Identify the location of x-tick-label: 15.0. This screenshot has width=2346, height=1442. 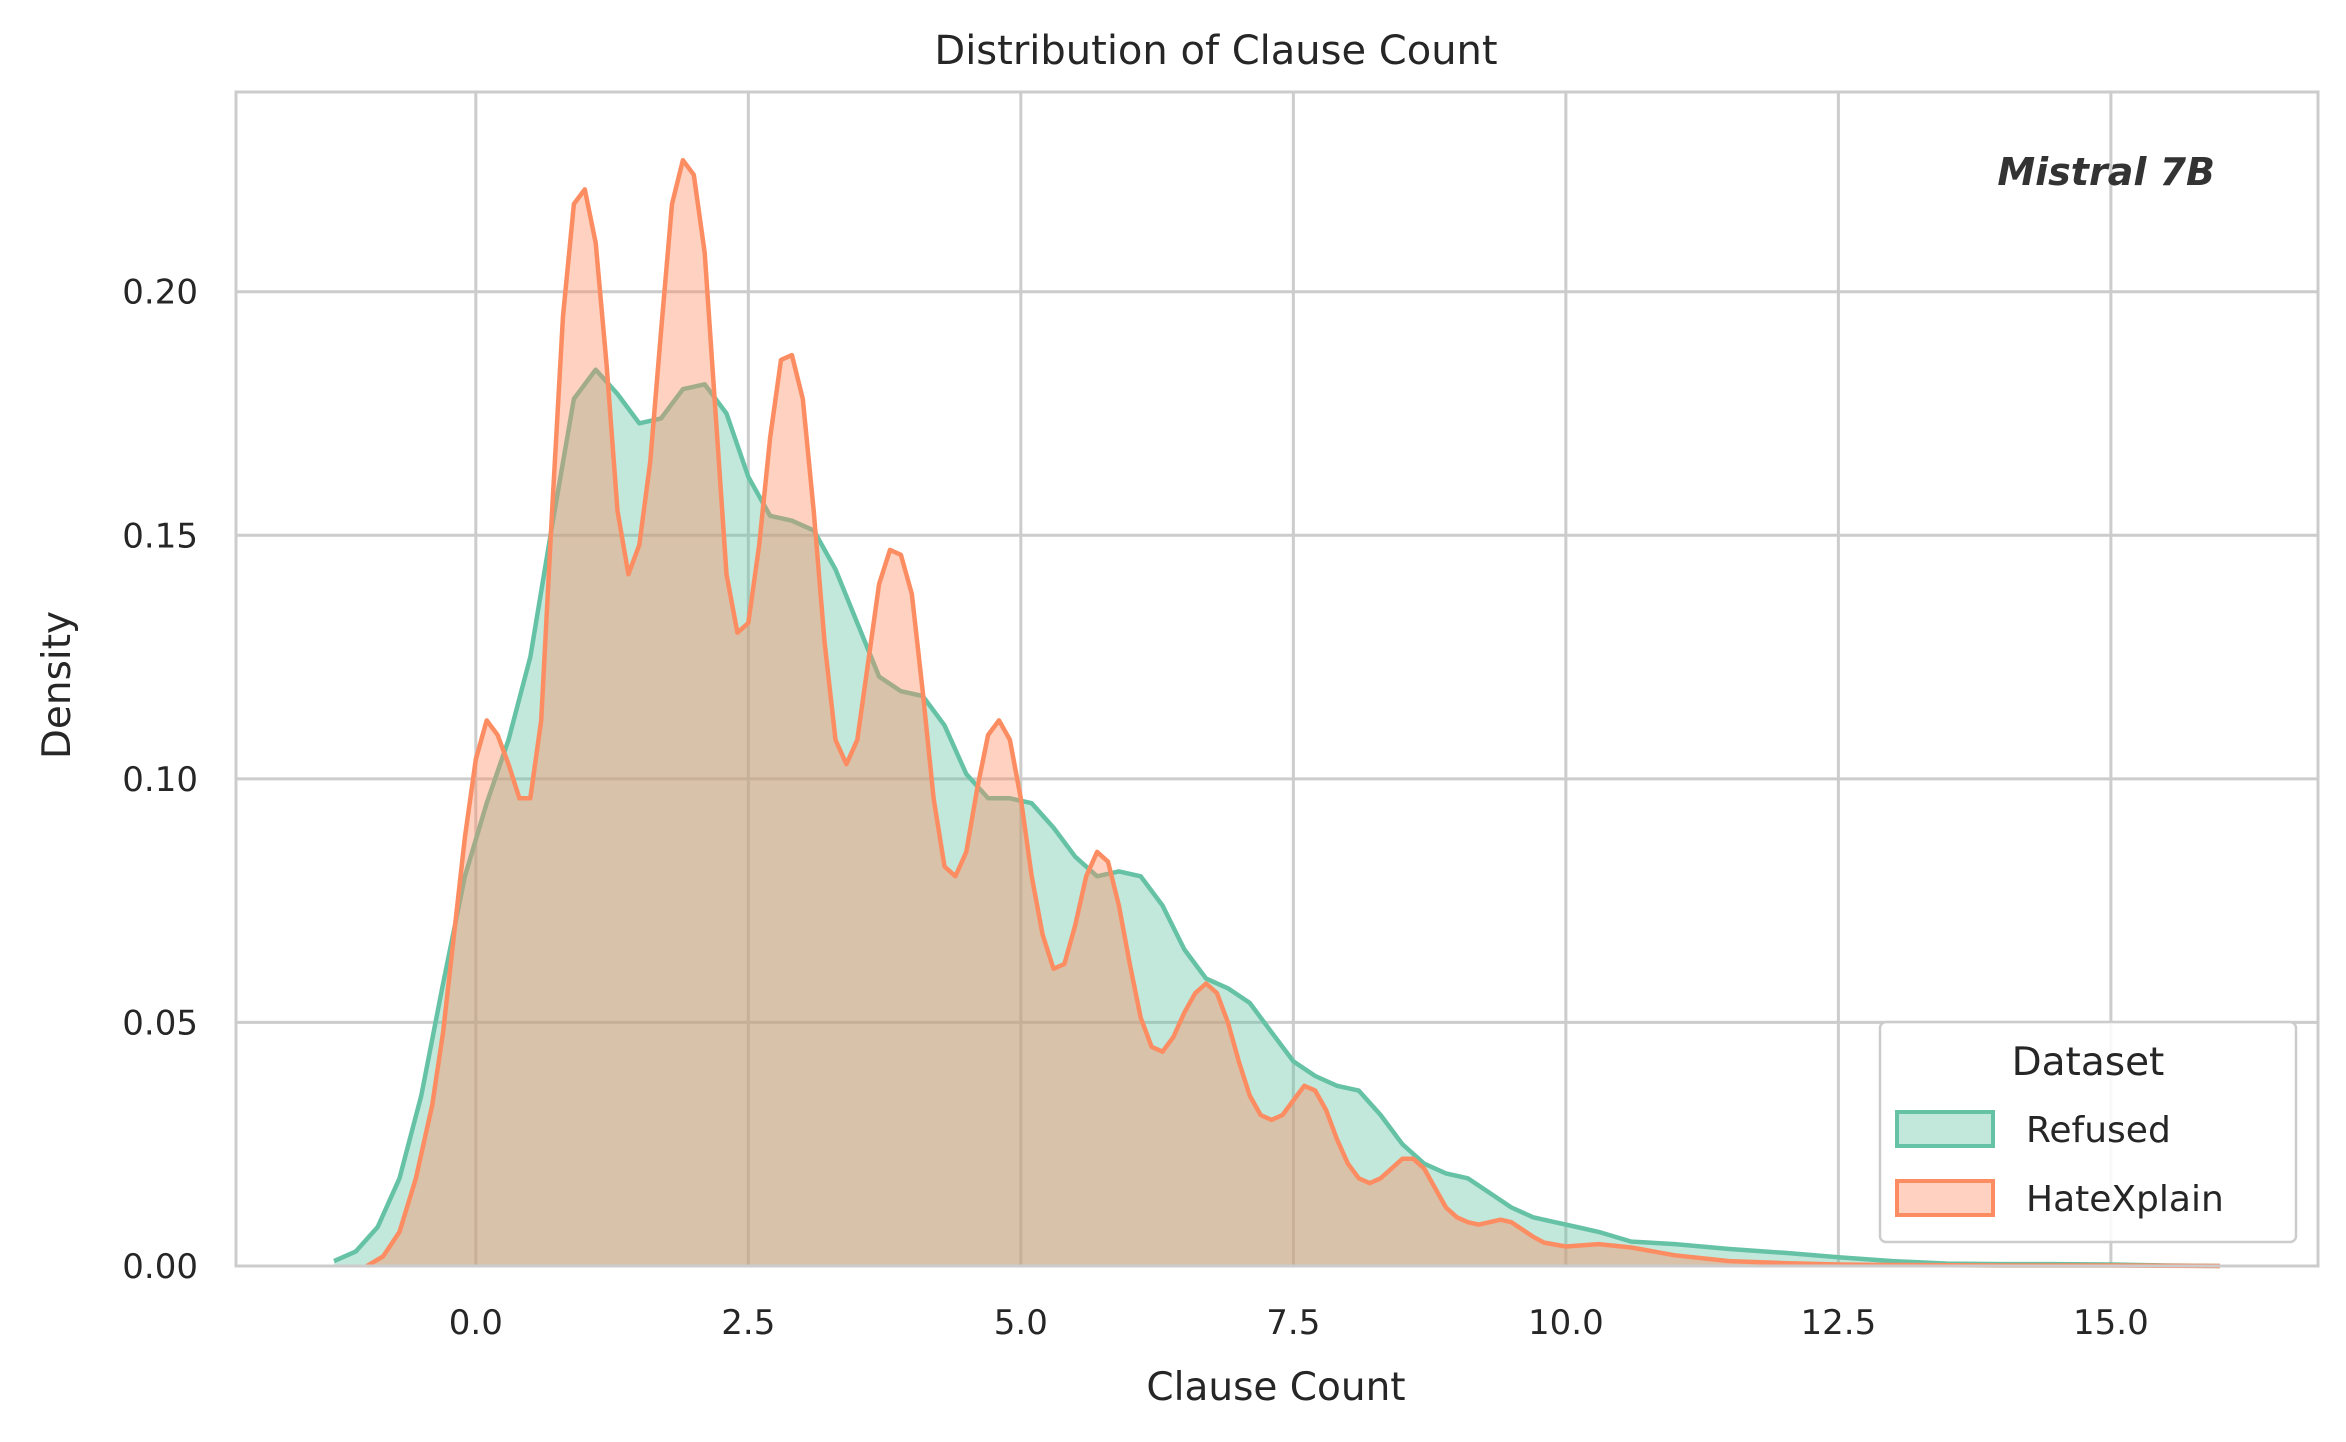
(2111, 1323).